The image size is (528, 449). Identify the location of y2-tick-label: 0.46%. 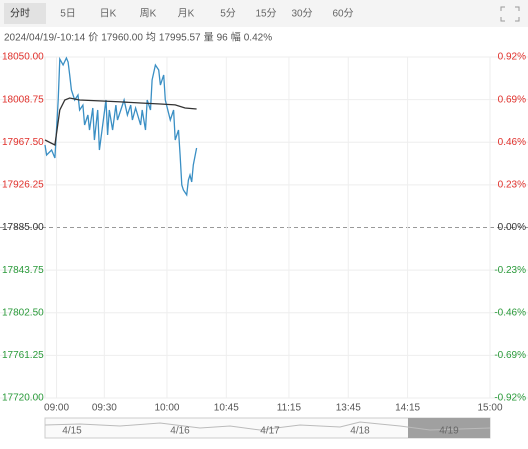
(512, 142).